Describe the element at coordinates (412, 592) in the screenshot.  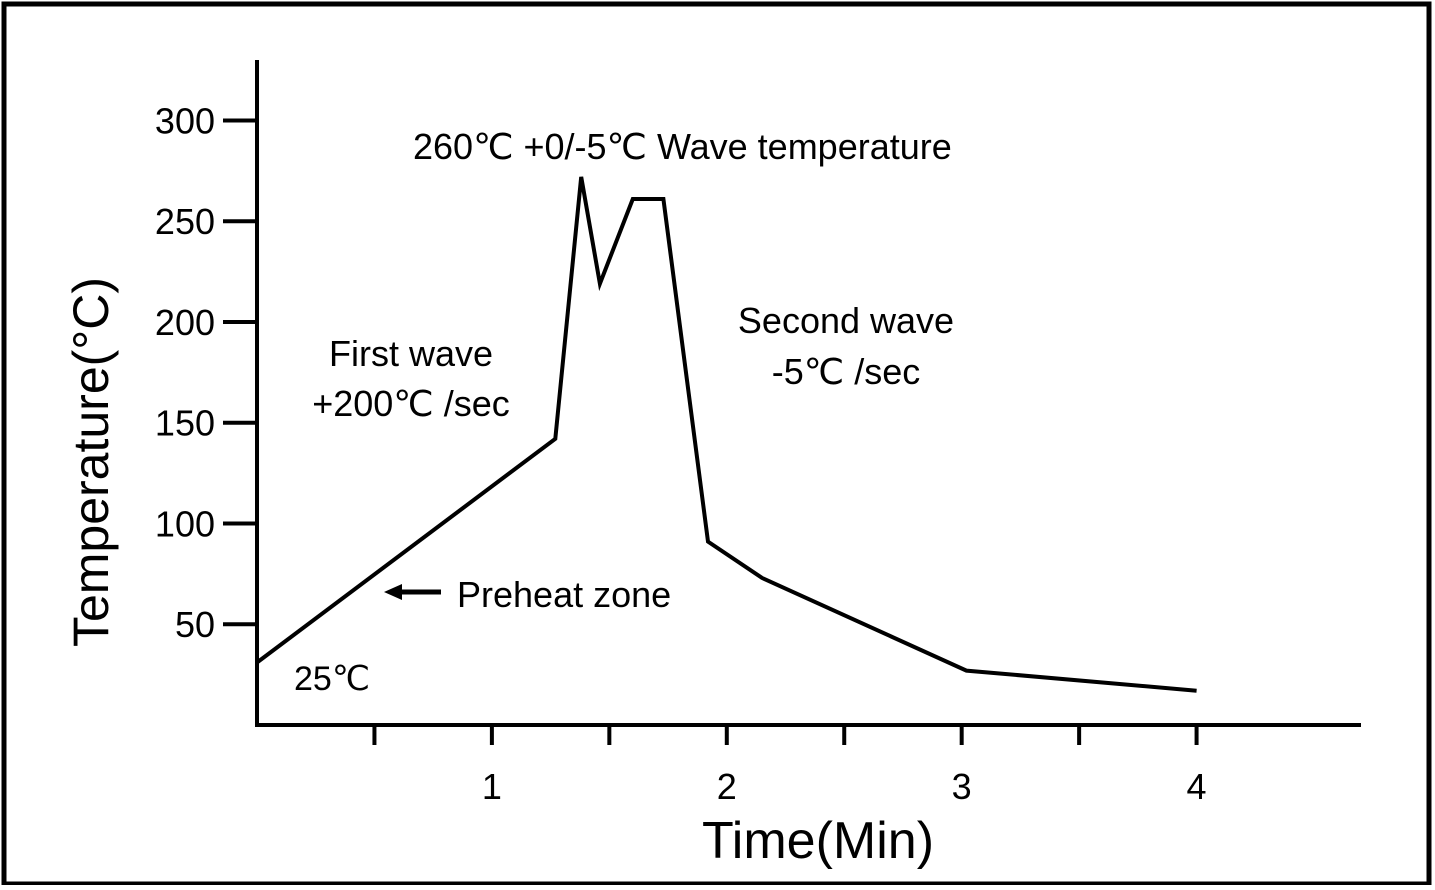
I see `preheat-arrow-icon` at that location.